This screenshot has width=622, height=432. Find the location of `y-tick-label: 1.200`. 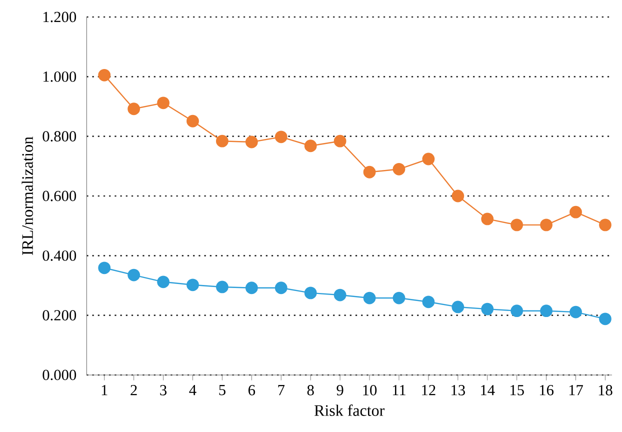

y-tick-label: 1.200 is located at coordinates (59, 17).